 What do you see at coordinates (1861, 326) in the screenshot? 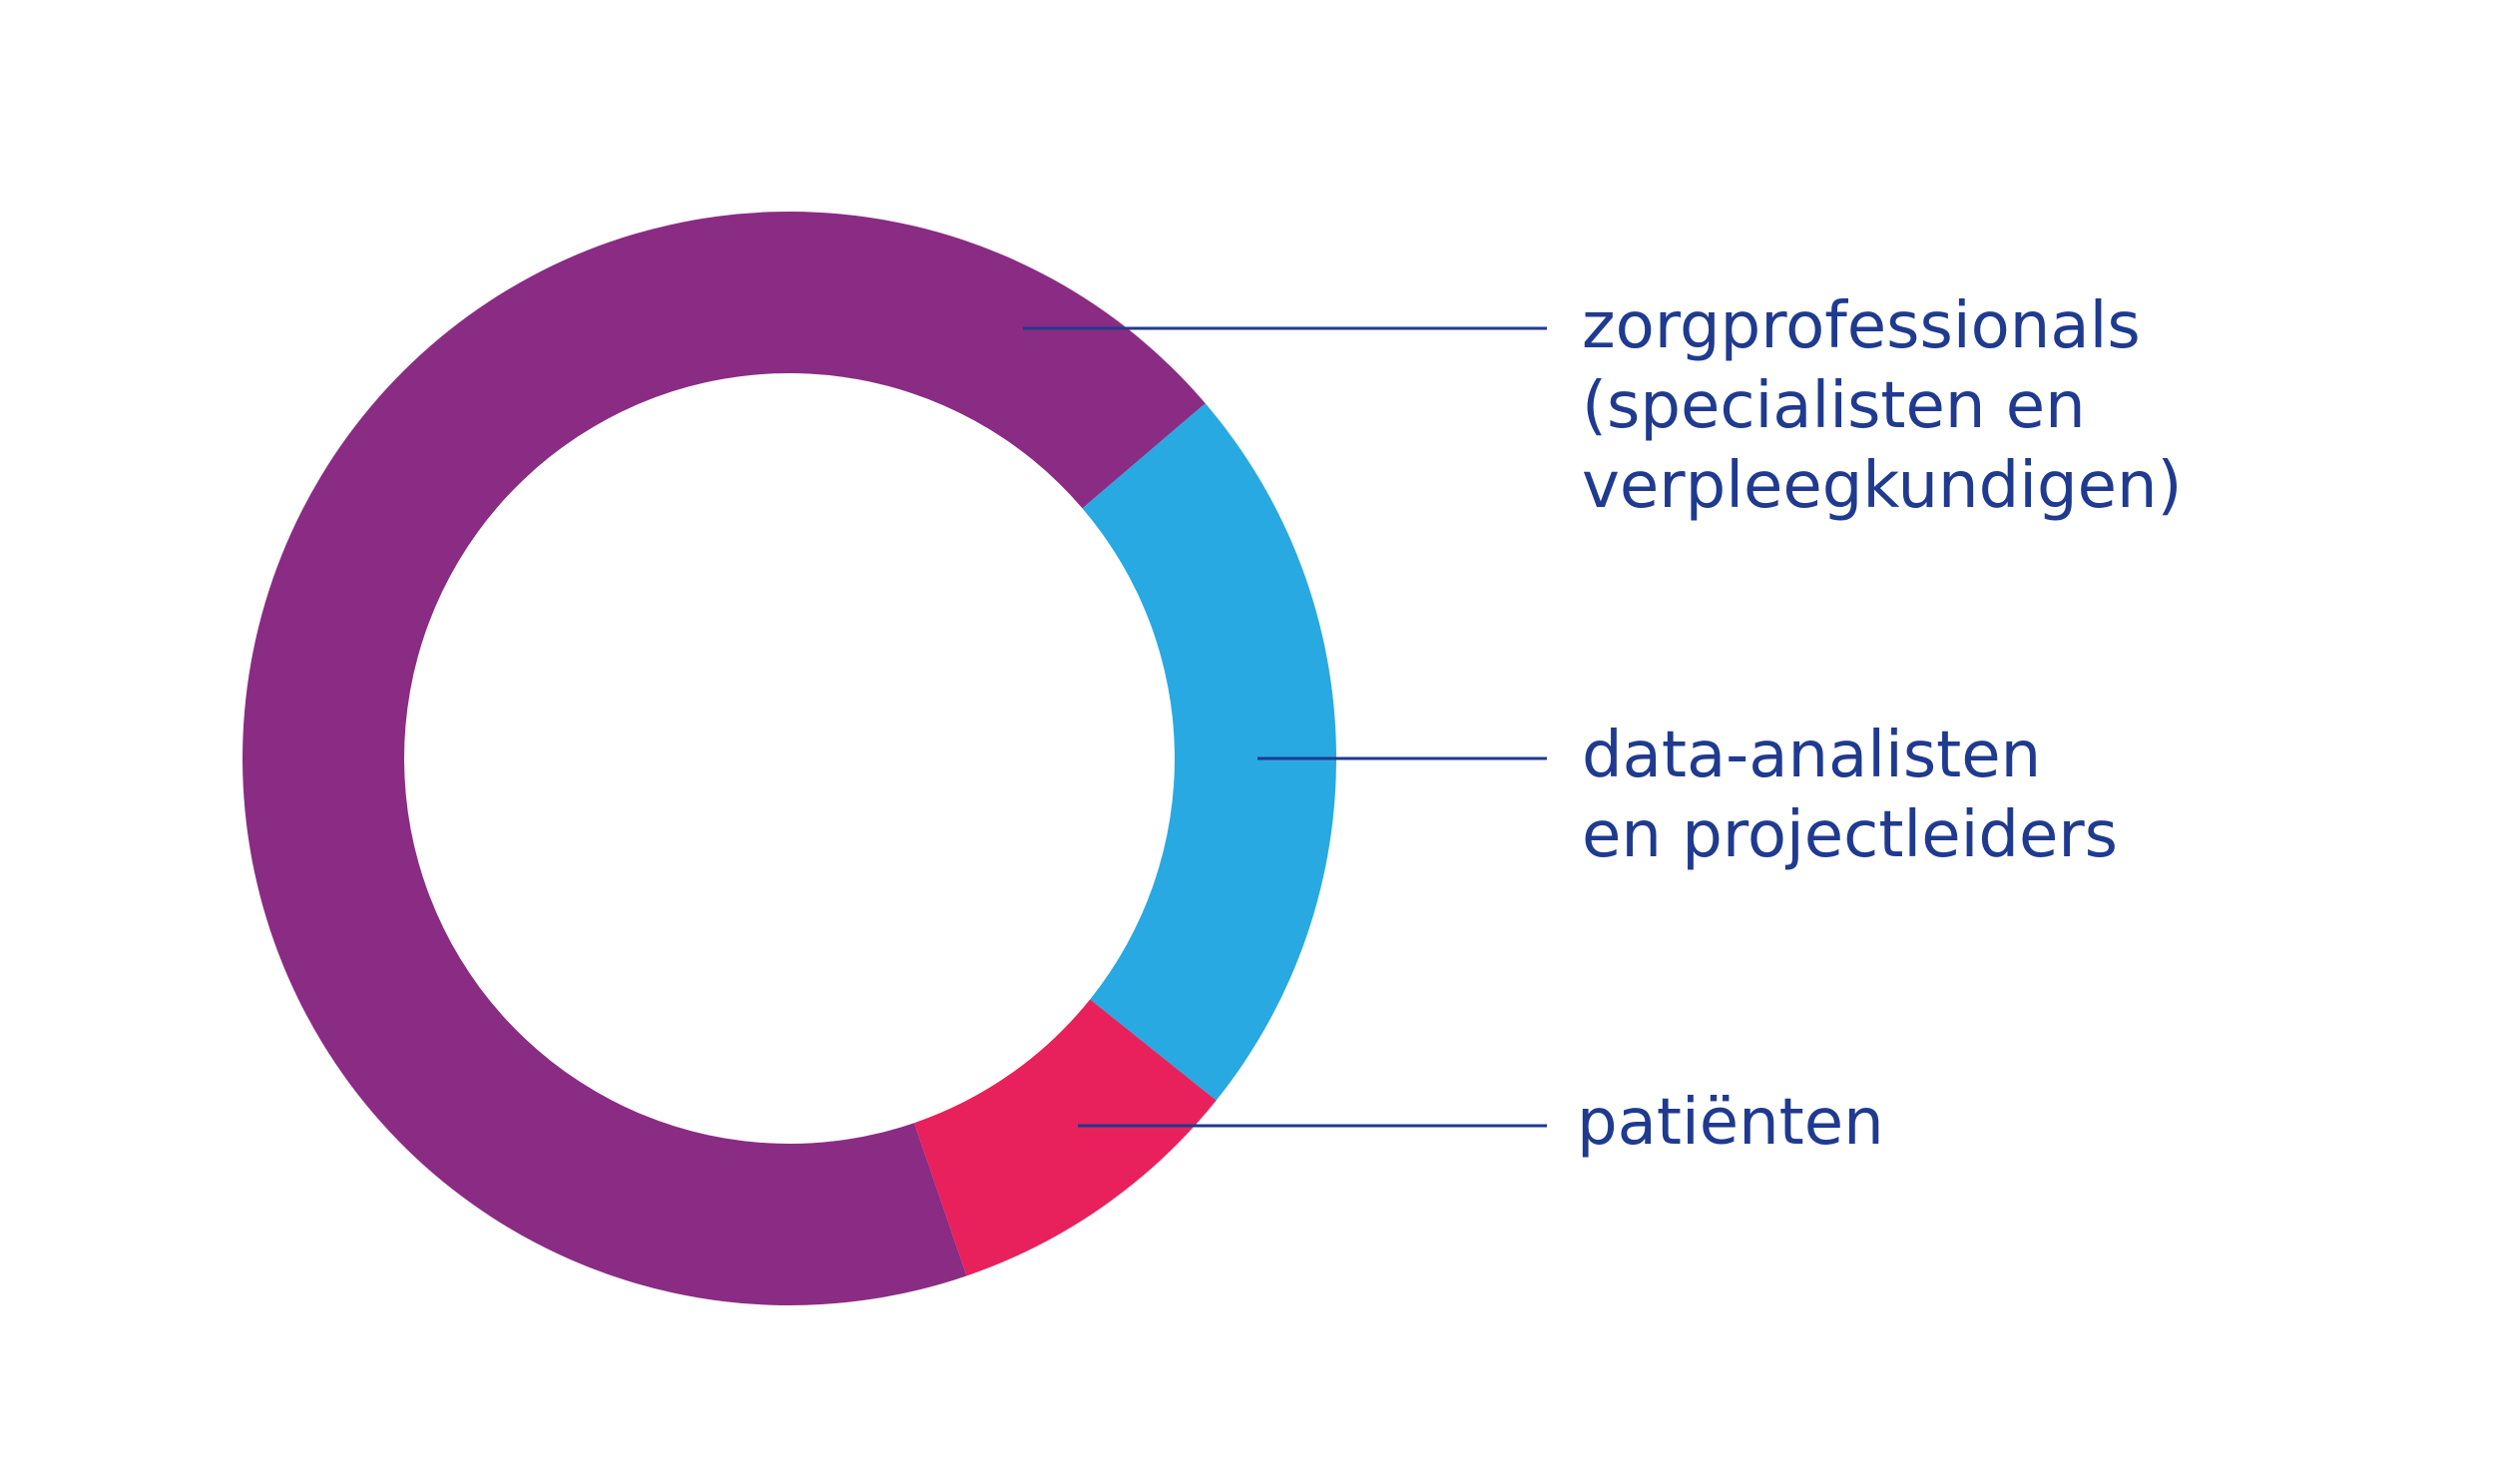
I see `label-line-text: zorgprofessionals` at bounding box center [1861, 326].